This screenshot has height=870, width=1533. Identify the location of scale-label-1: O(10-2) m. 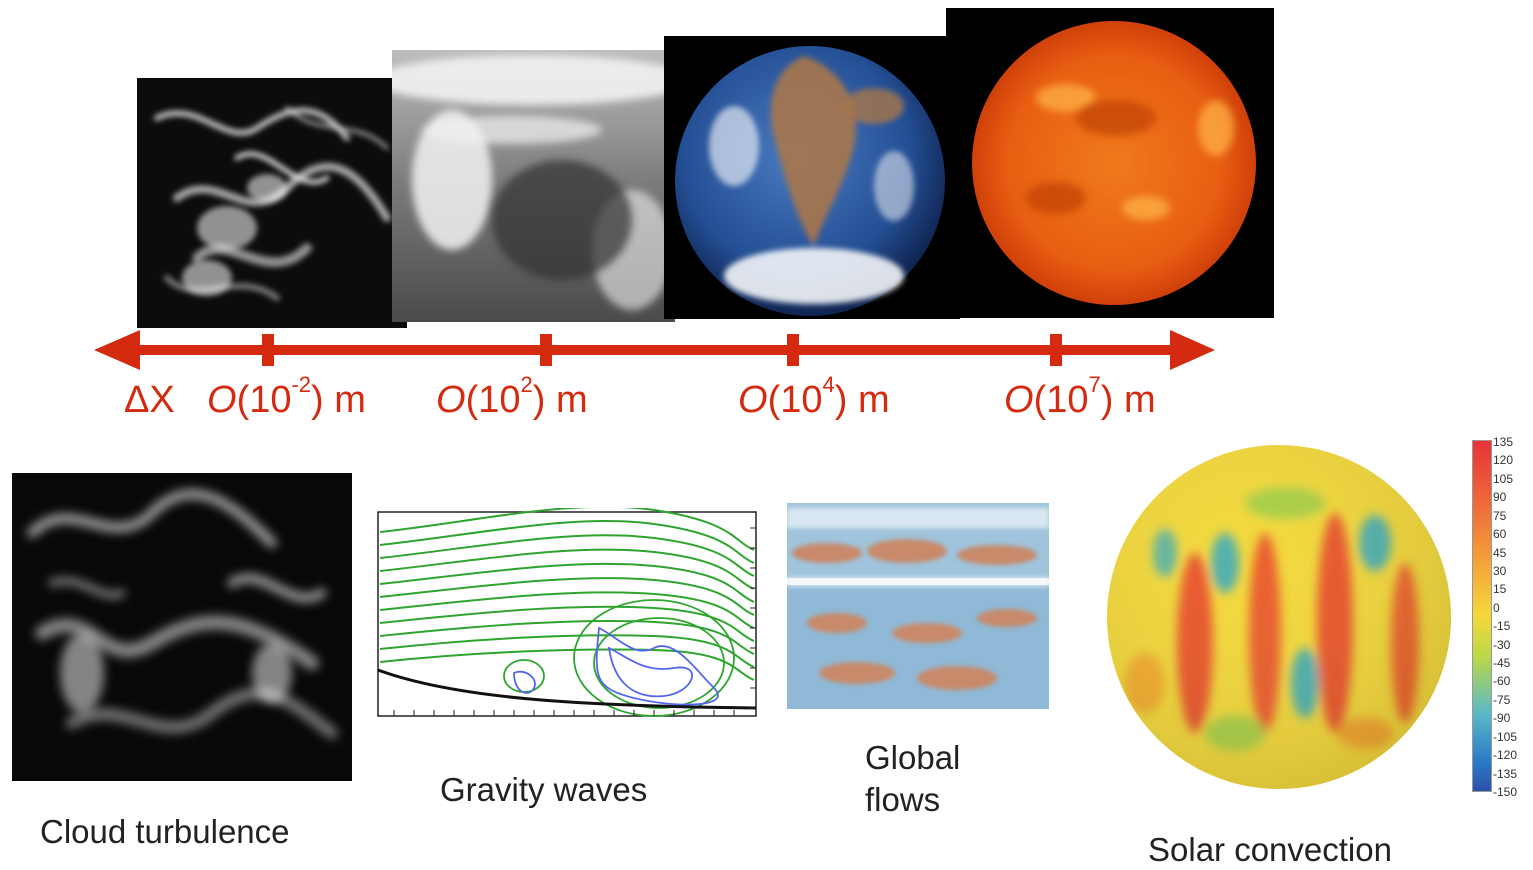
(286, 397).